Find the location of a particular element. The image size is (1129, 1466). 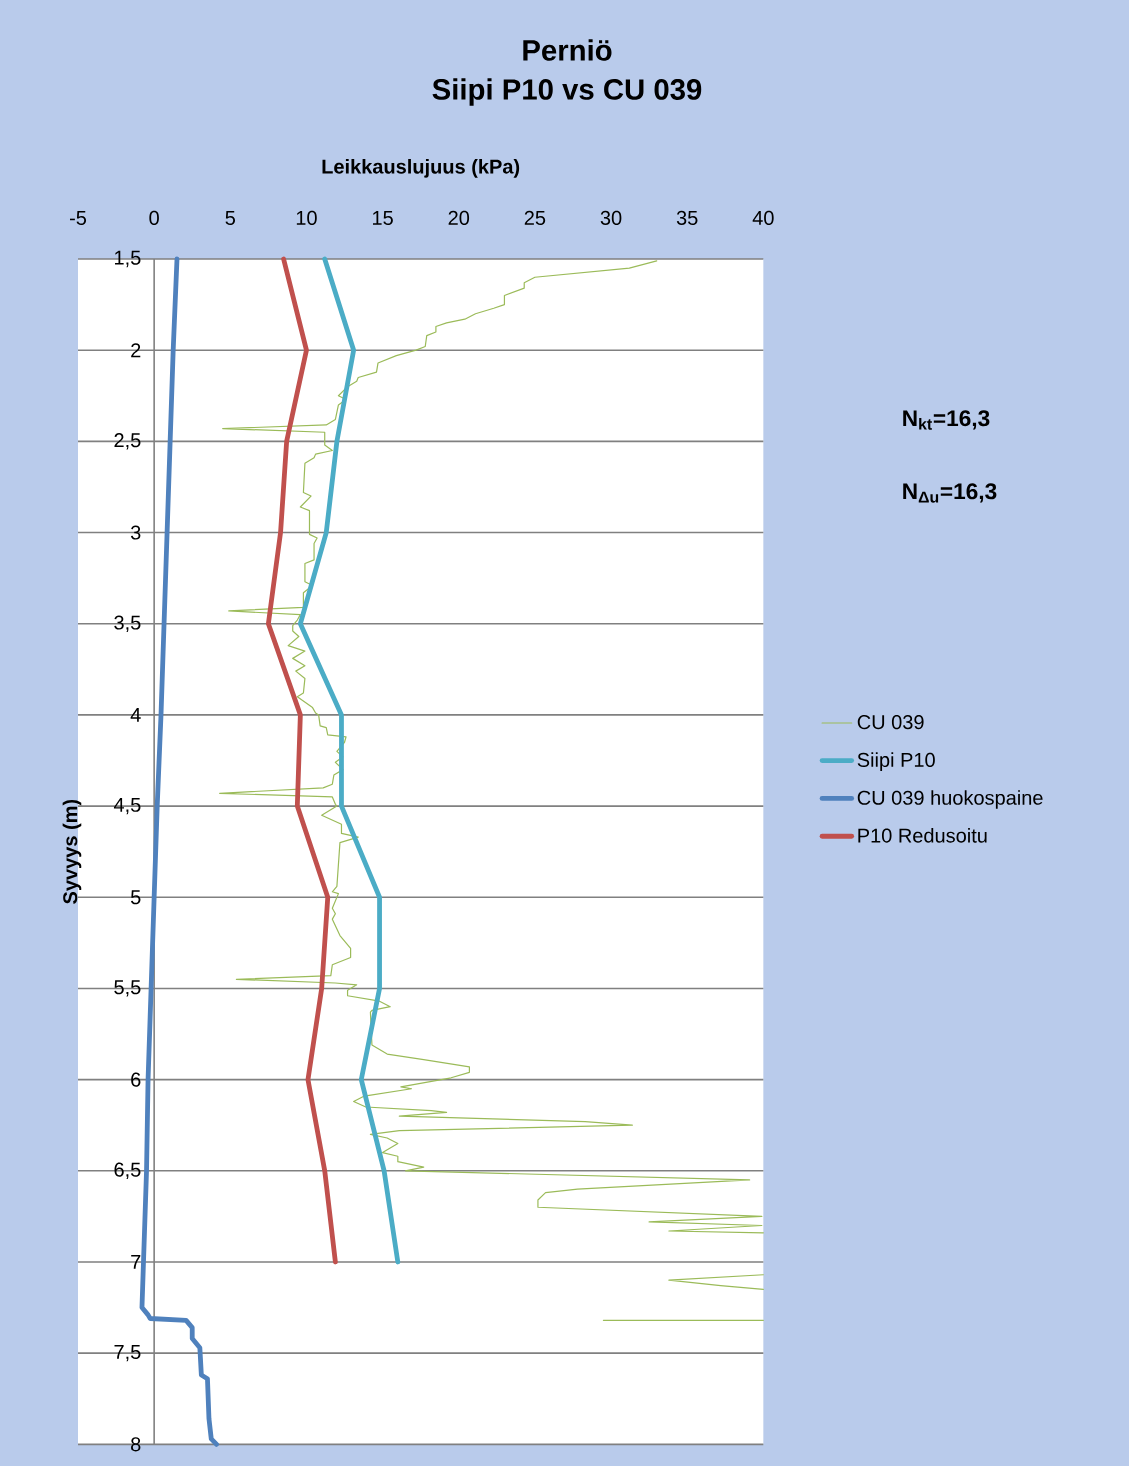

legend-label: P10 Redusoitu is located at coordinates (922, 835).